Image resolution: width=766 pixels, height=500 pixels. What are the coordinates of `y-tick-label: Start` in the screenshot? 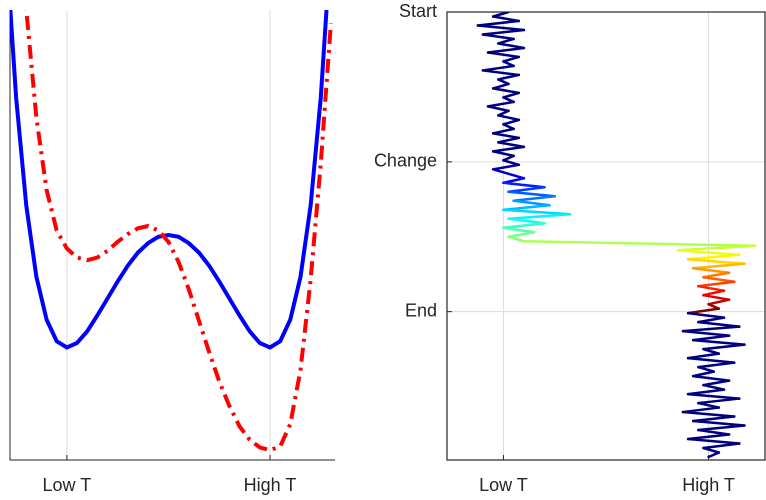 It's located at (418, 11).